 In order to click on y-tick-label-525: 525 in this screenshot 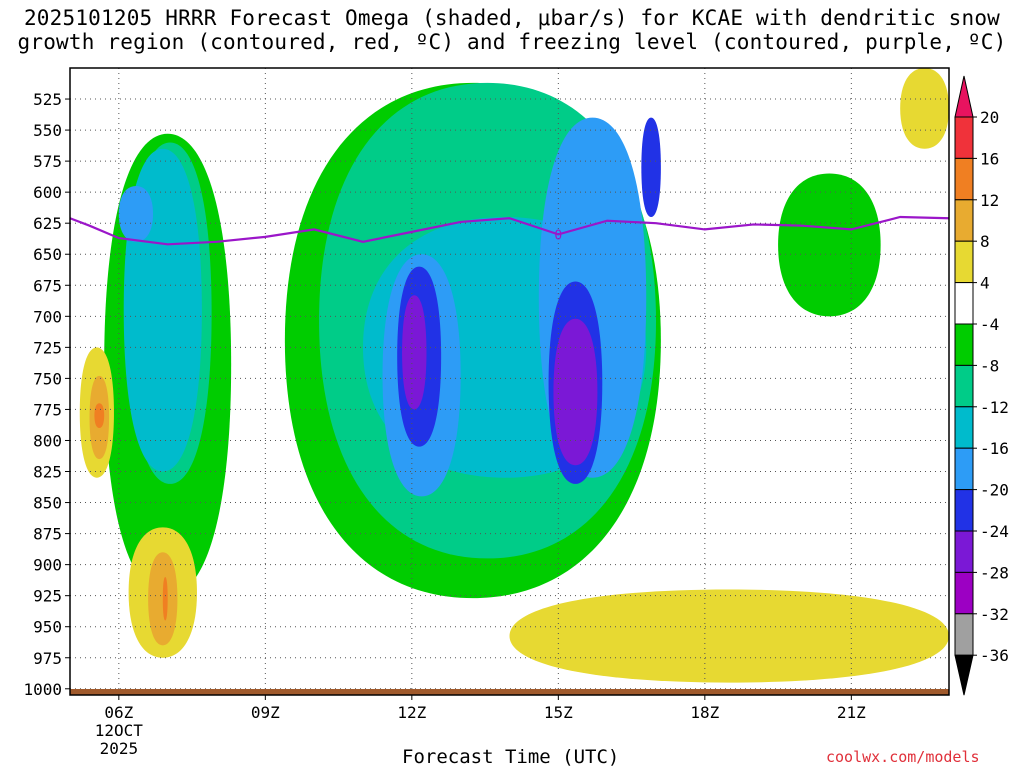, I will do `click(47, 99)`.